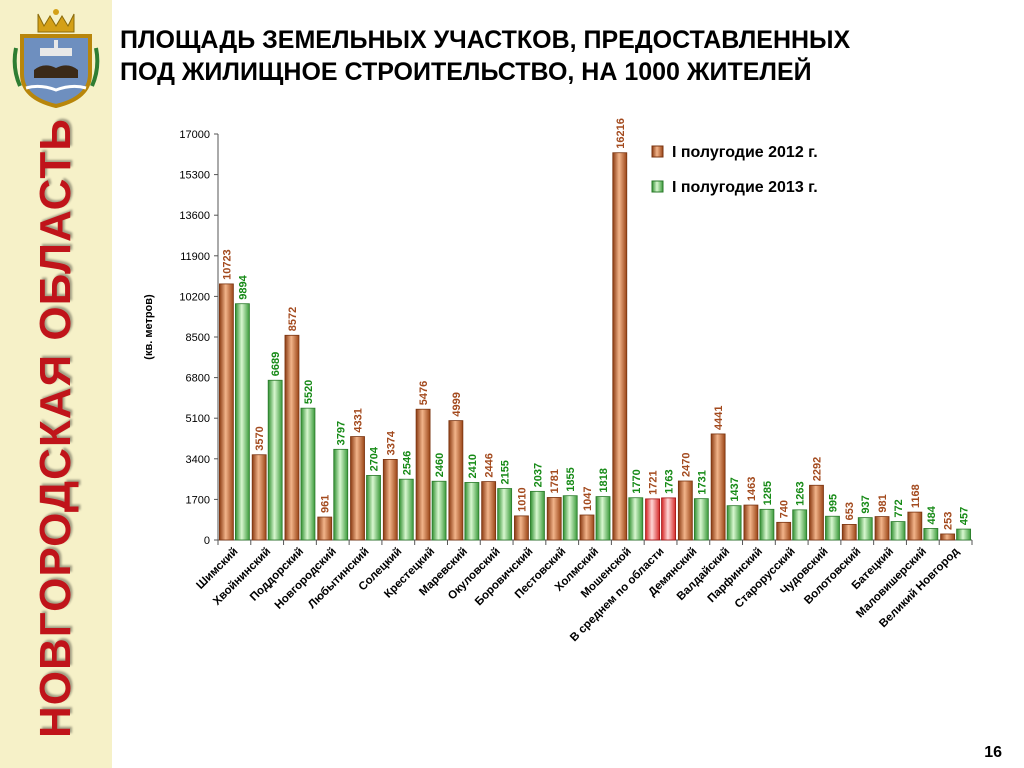 Image resolution: width=1024 pixels, height=768 pixels. Describe the element at coordinates (194, 216) in the screenshot. I see `y-tick-label: 13600` at that location.